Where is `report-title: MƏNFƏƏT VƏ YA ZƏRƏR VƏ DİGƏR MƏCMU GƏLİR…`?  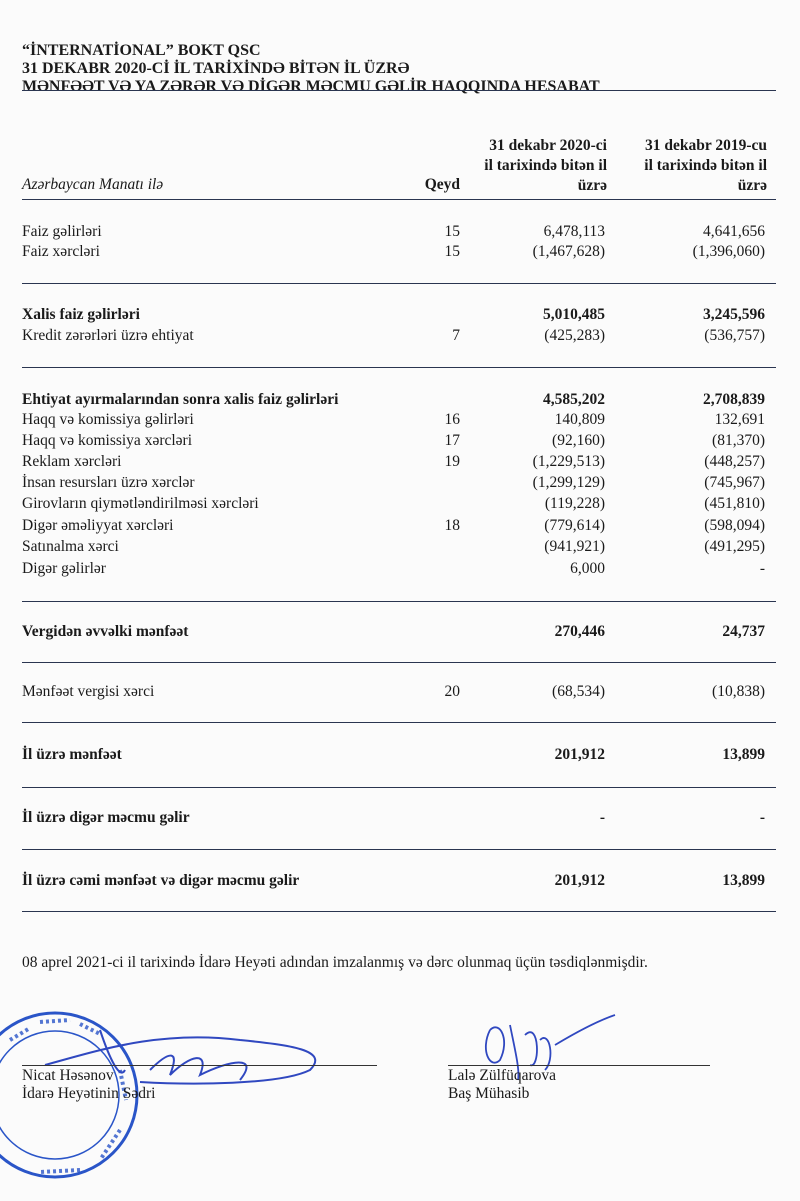
report-title: MƏNFƏƏT VƏ YA ZƏRƏR VƏ DİGƏR MƏCMU GƏLİR… is located at coordinates (311, 86).